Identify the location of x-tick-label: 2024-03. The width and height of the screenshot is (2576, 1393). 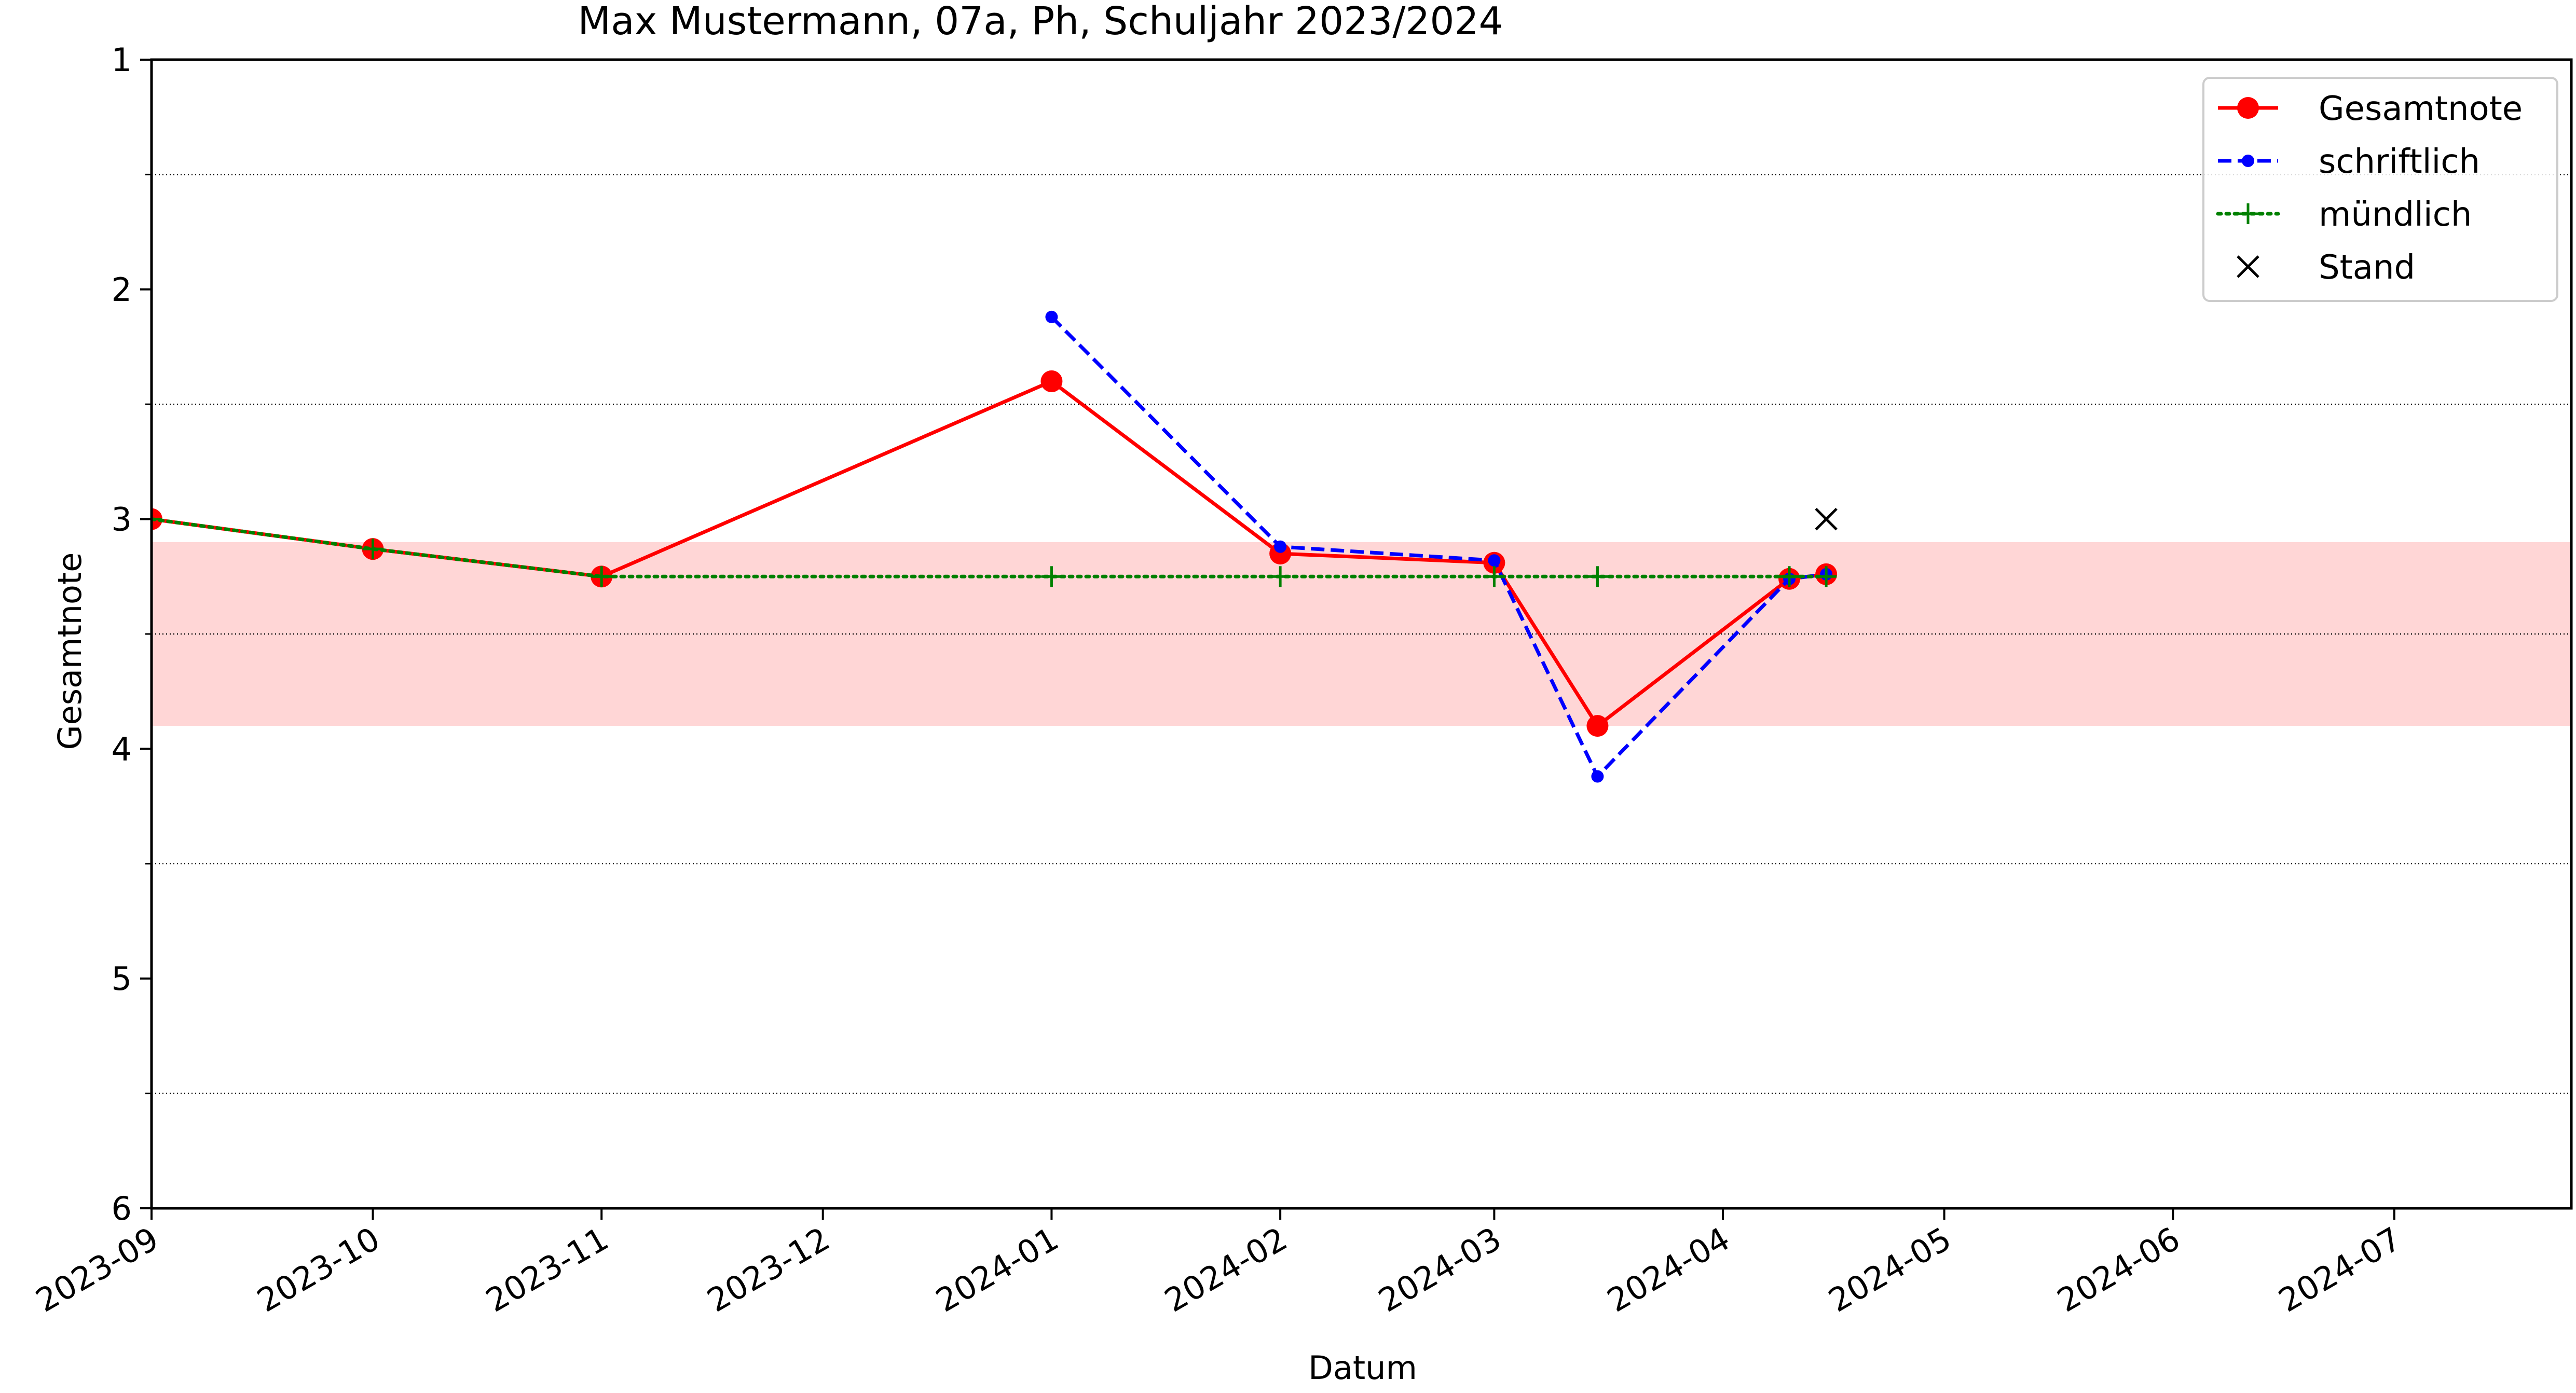
(1440, 1270).